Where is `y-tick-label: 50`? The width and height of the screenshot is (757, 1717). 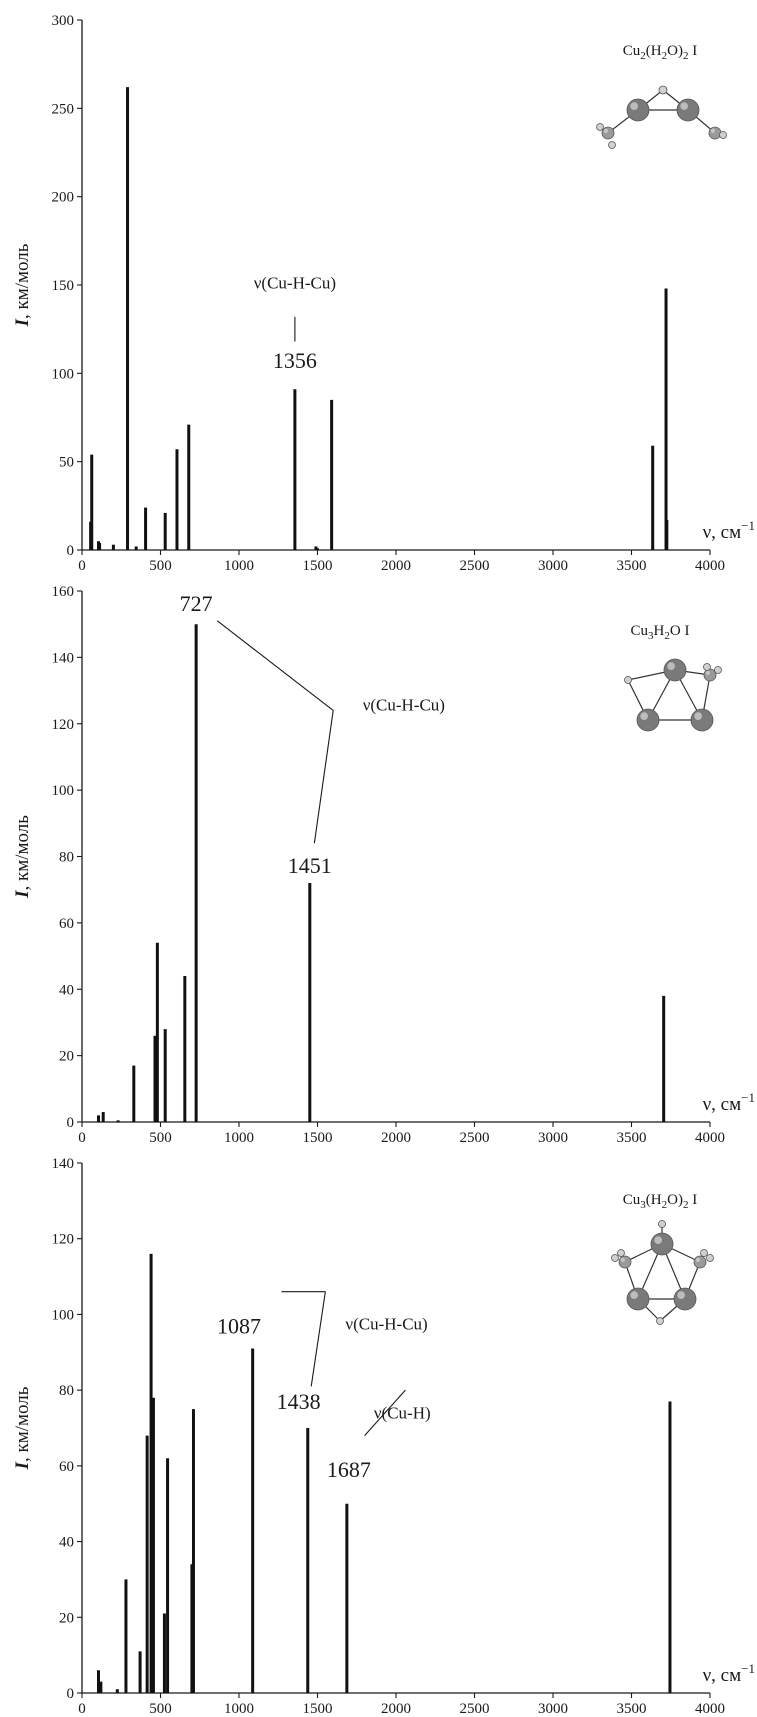 y-tick-label: 50 is located at coordinates (66, 463).